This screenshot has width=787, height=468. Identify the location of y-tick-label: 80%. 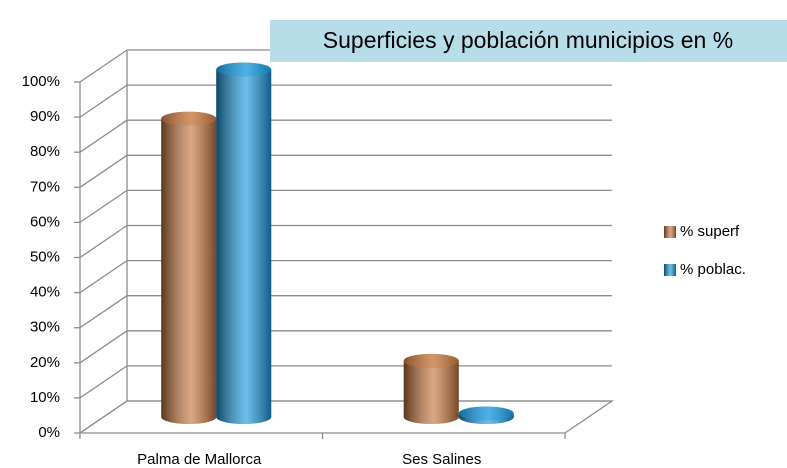
(45, 151).